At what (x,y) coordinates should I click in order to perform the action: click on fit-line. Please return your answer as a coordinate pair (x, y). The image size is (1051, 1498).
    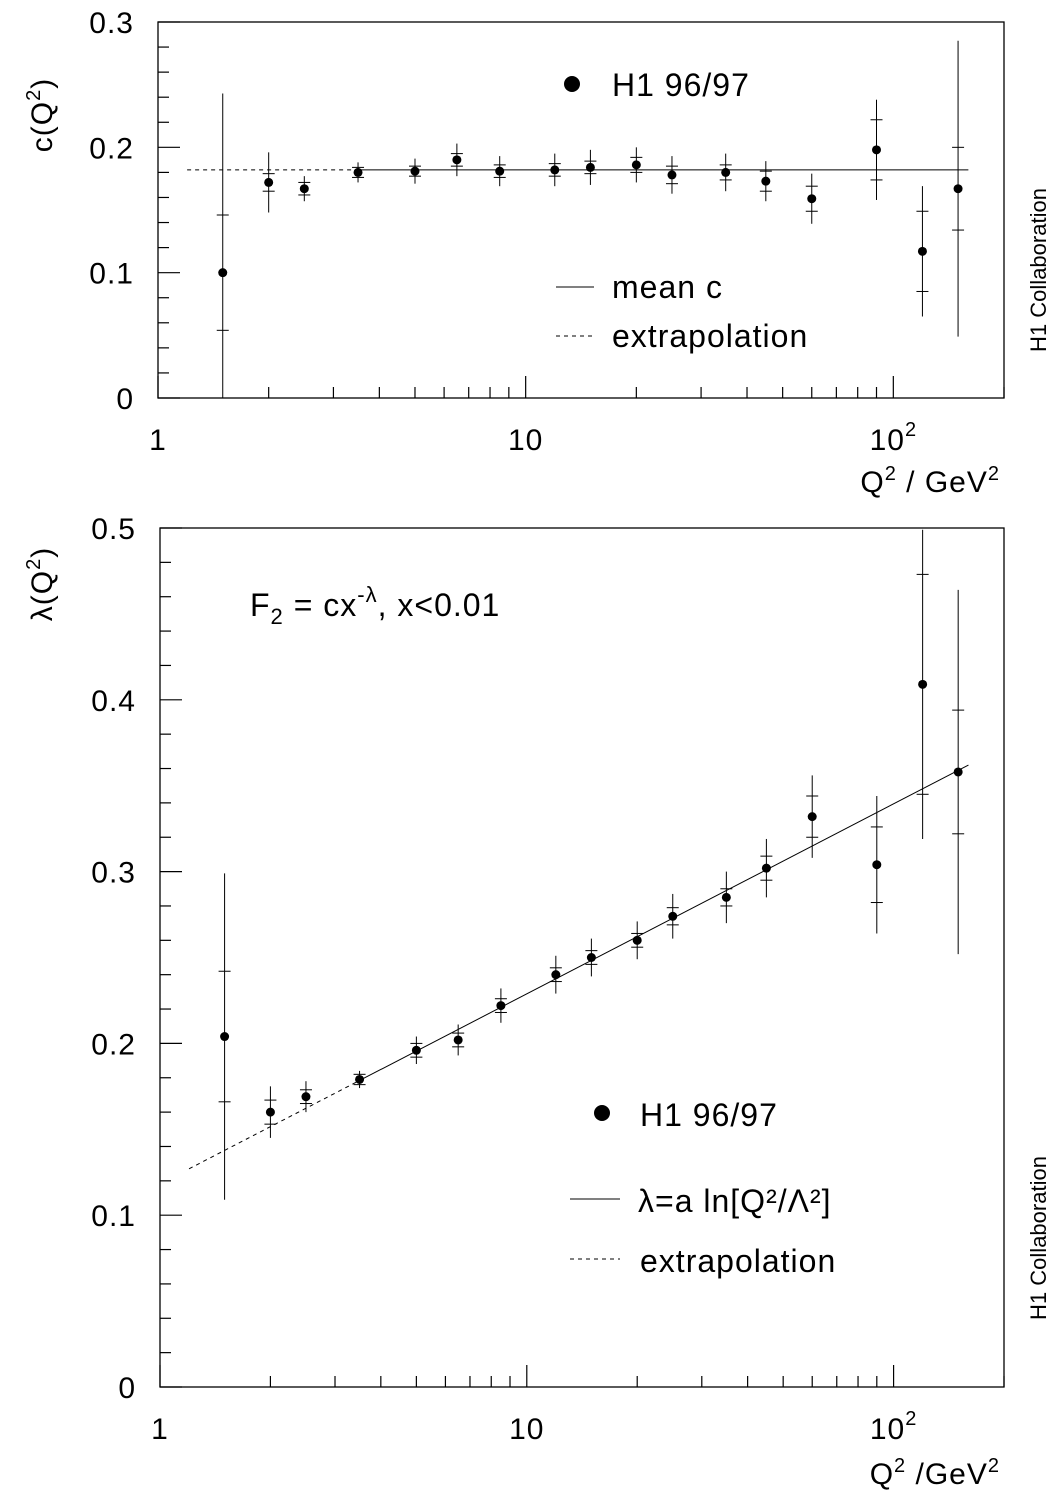
    Looking at the image, I should click on (664, 922).